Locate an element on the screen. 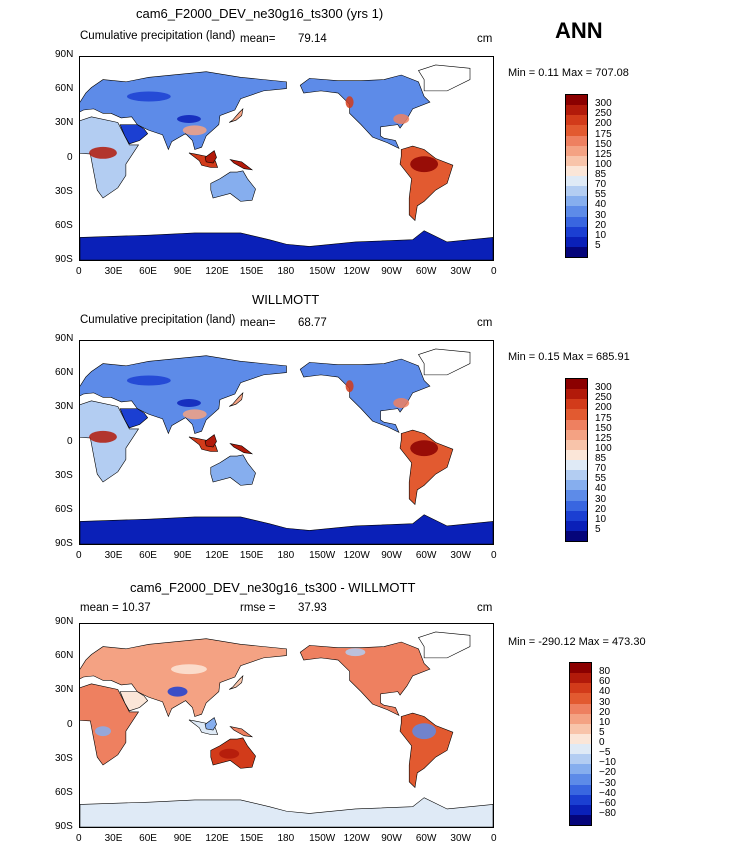 The height and width of the screenshot is (856, 733). colorbar-label: 10 is located at coordinates (605, 722).